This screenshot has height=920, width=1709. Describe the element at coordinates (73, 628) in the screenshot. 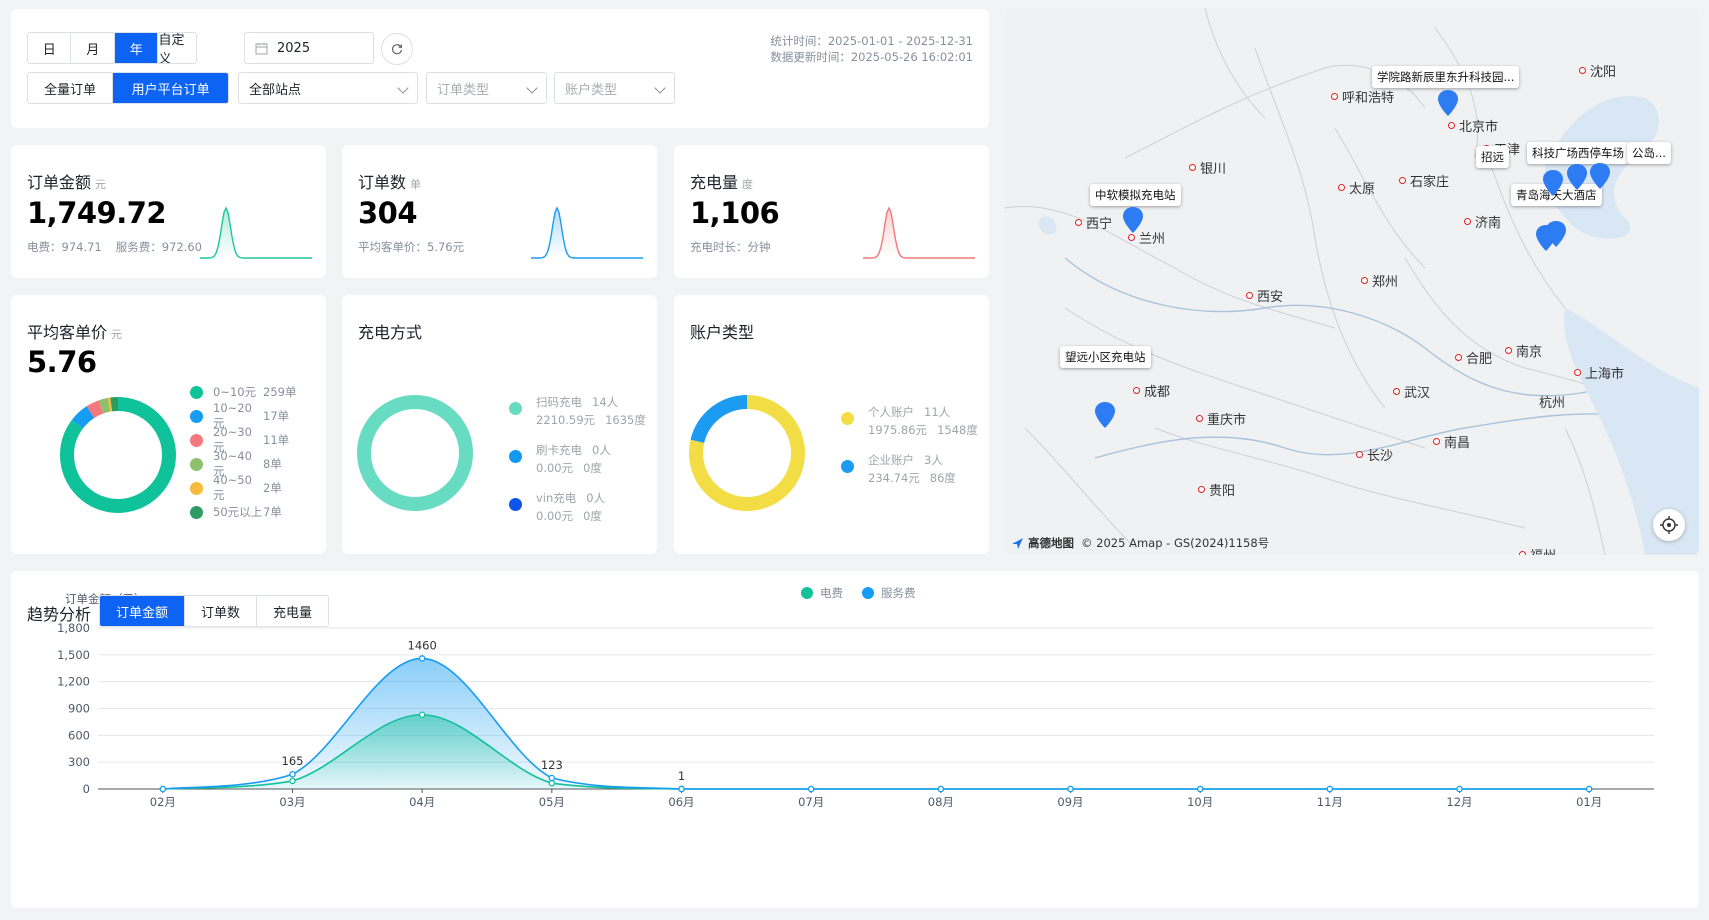

I see `y-tick-label: 1,800` at that location.